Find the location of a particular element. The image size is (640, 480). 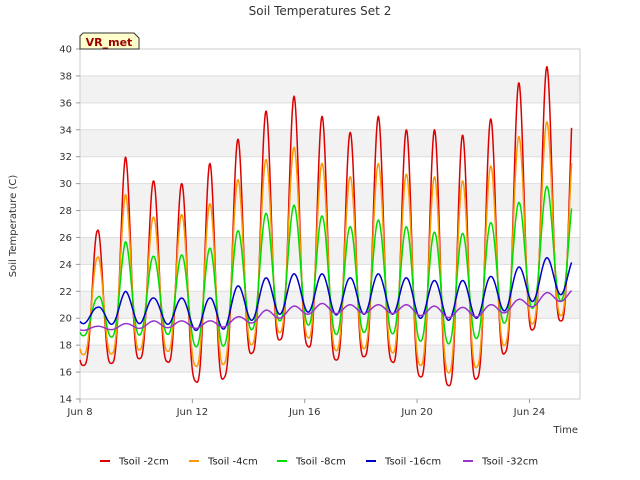

legend-item: Tsoil -4cm is located at coordinates (223, 462).